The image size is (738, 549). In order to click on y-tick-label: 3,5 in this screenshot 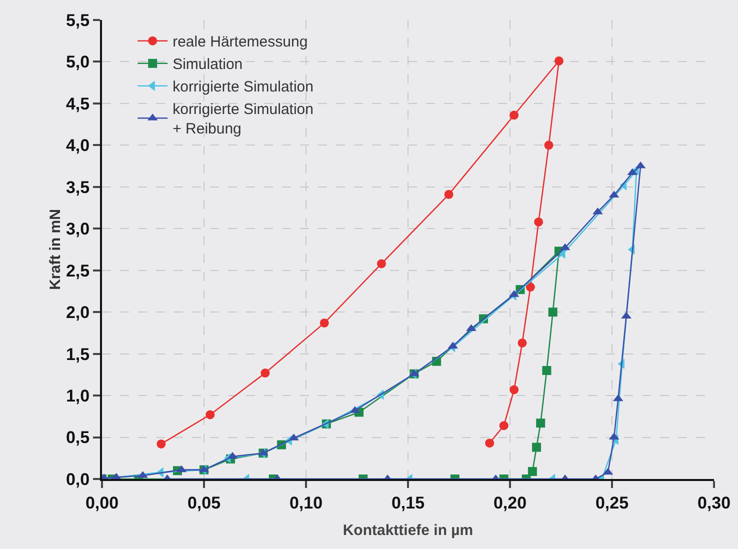, I will do `click(78, 187)`.